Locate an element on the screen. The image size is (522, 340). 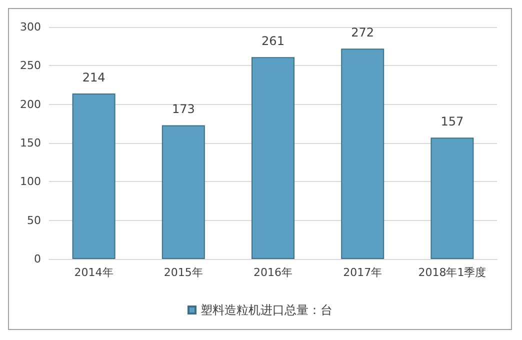
y-tick-label: 0 is located at coordinates (37, 259).